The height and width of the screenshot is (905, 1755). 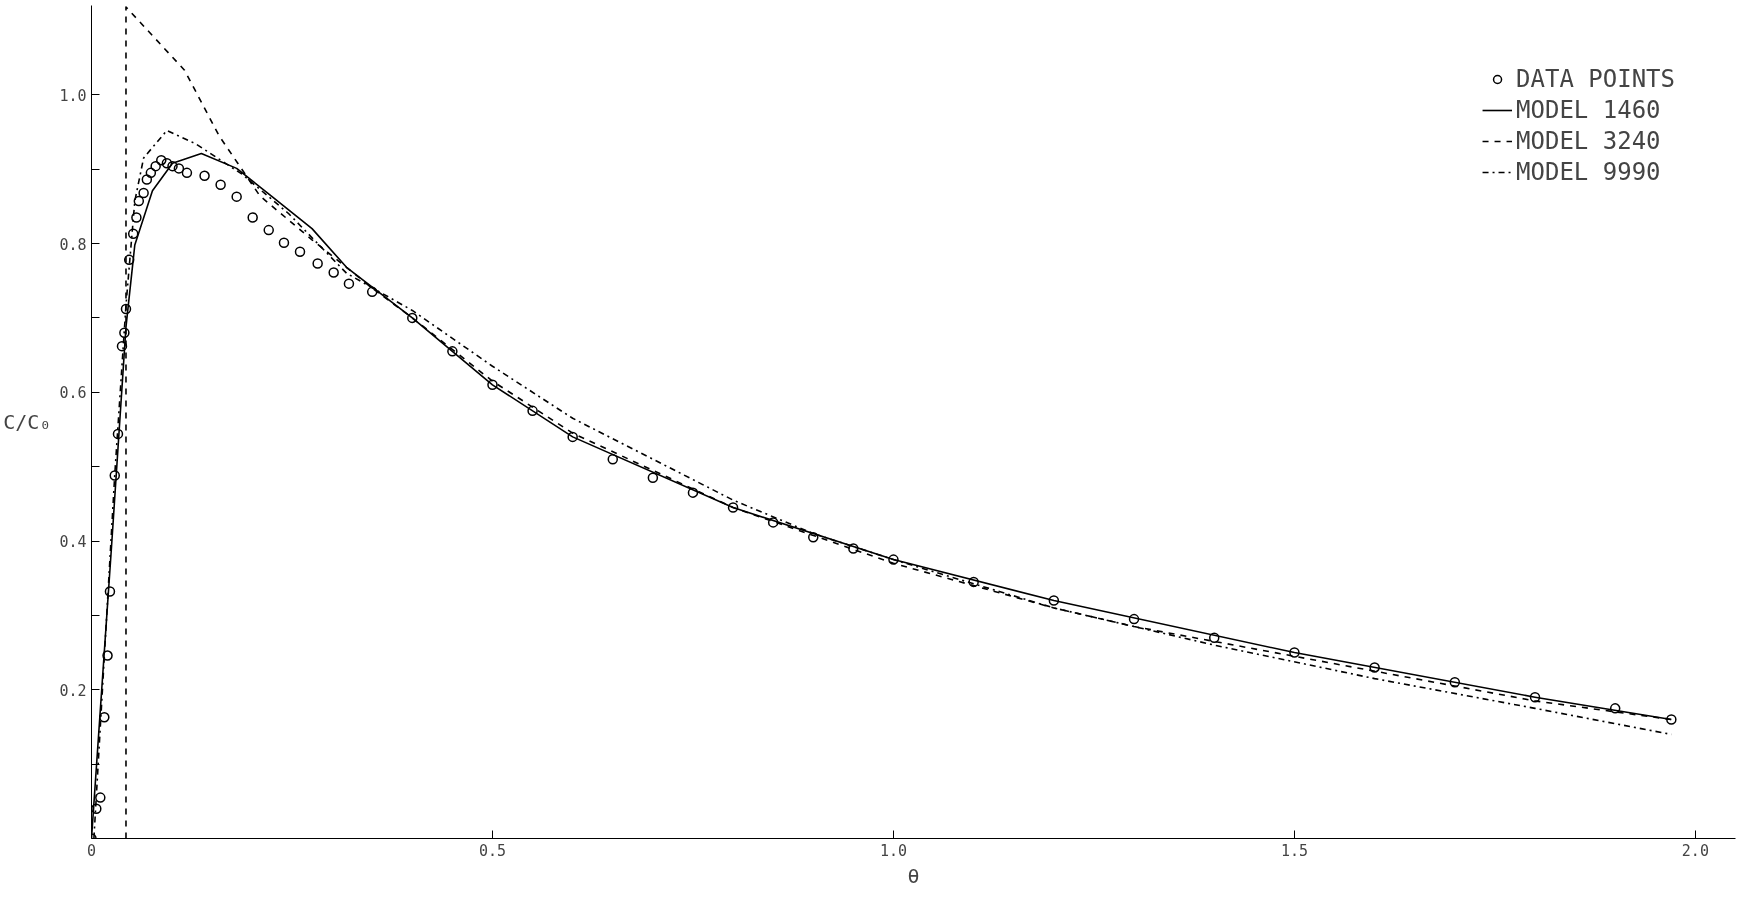 What do you see at coordinates (1595, 79) in the screenshot?
I see `legend-label: DATA POINTS` at bounding box center [1595, 79].